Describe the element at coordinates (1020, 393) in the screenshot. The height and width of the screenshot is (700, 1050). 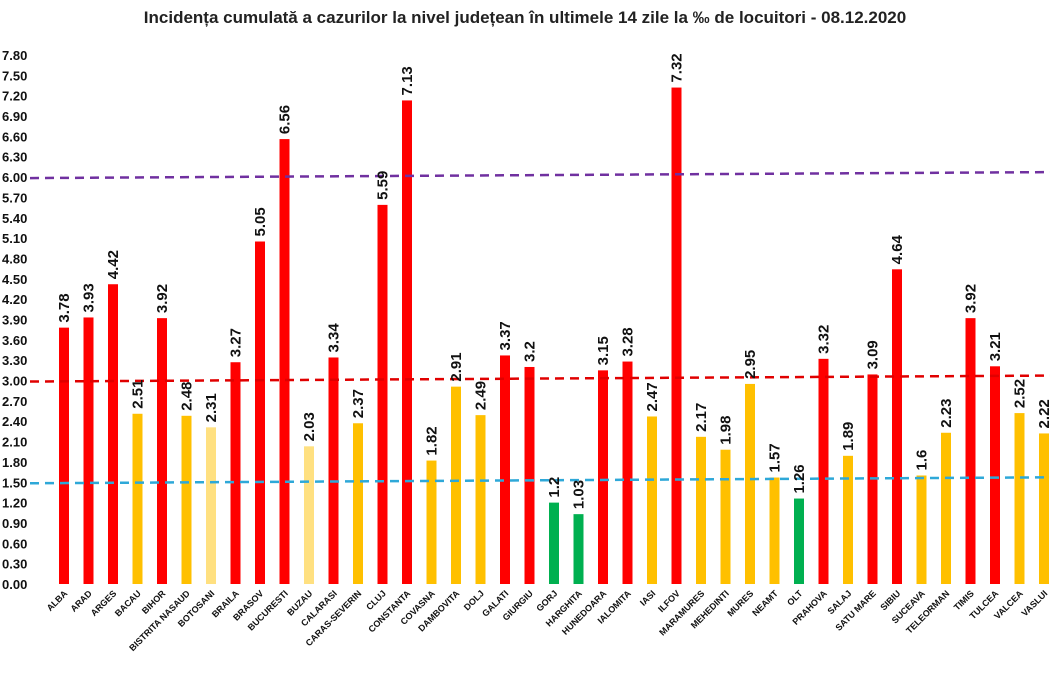
I see `data-label: 2.52` at that location.